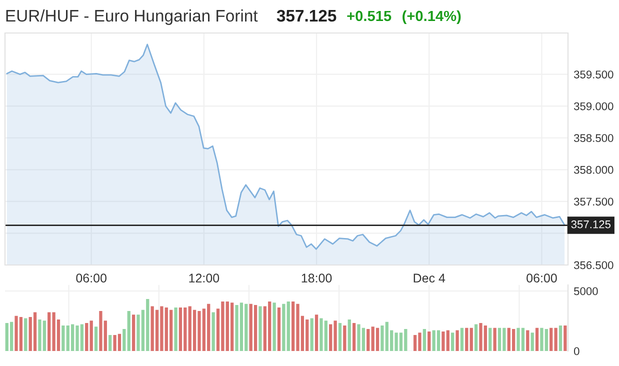 The height and width of the screenshot is (366, 619). What do you see at coordinates (594, 202) in the screenshot?
I see `y-tick-label: 357.500` at bounding box center [594, 202].